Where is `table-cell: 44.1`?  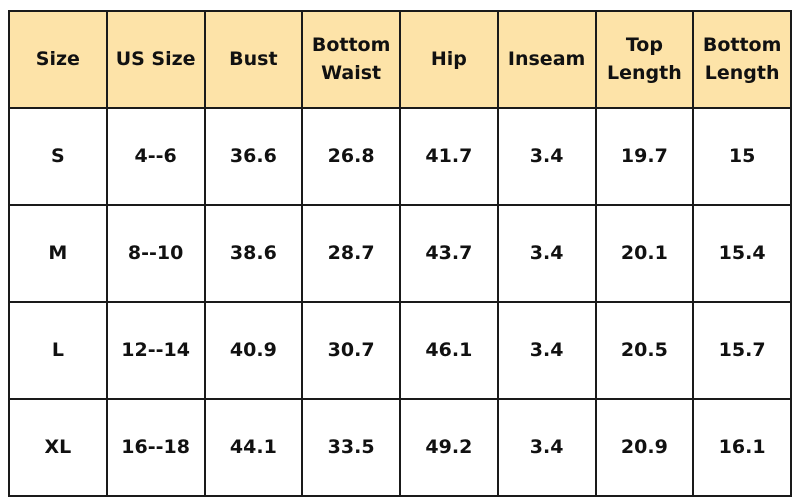 table-cell: 44.1 is located at coordinates (253, 447).